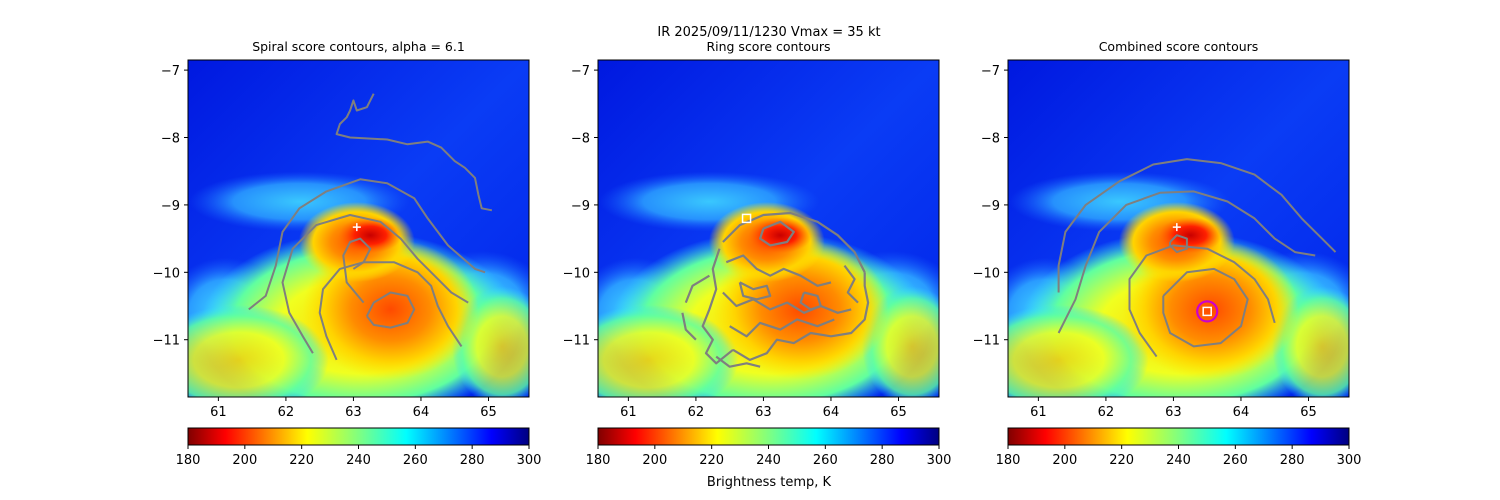  Describe the element at coordinates (768, 46) in the screenshot. I see `panel-title: Ring score contours` at that location.